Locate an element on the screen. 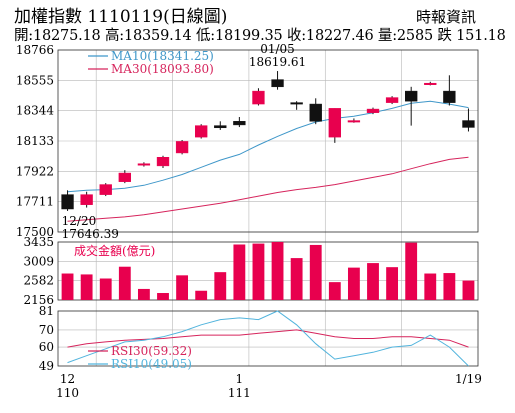  ma30-legend-label: MA30(18093.80) is located at coordinates (162, 69).